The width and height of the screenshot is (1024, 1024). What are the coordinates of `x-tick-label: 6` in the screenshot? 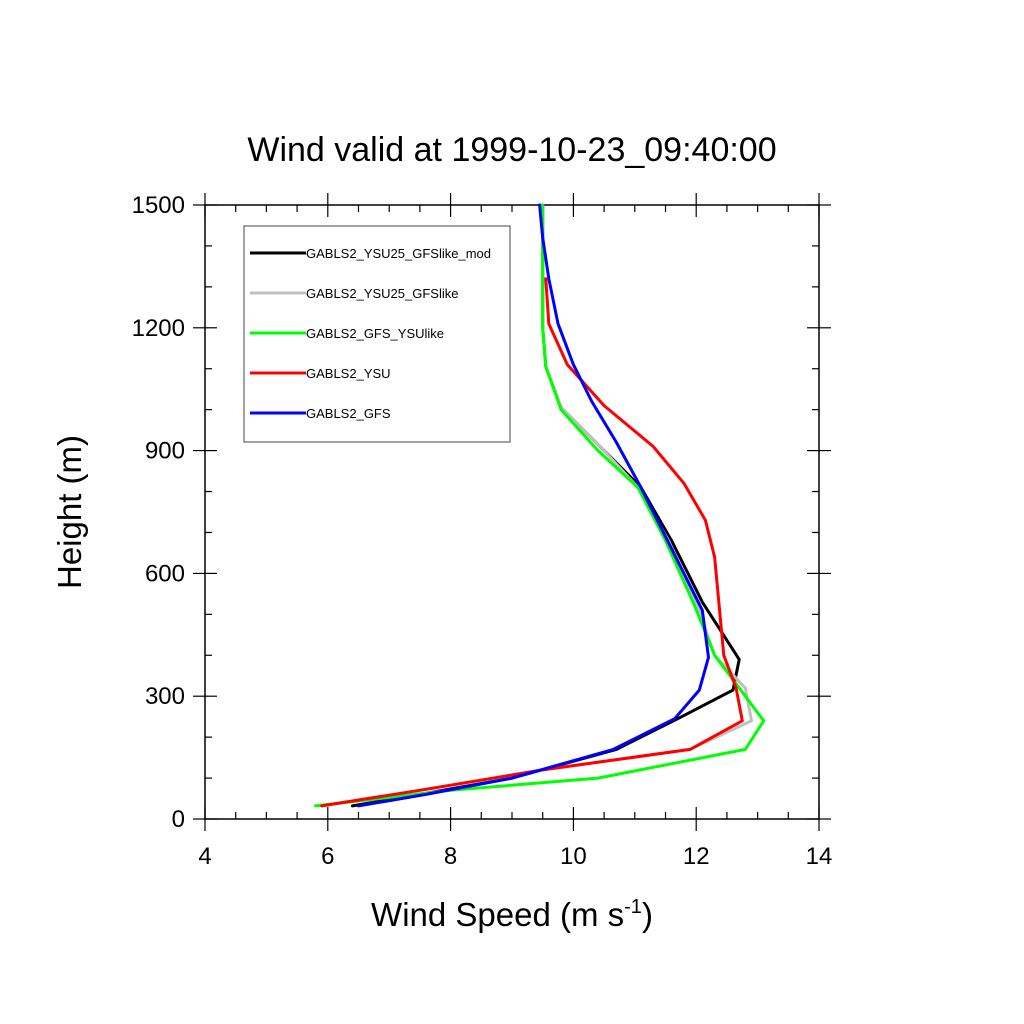 It's located at (327, 856).